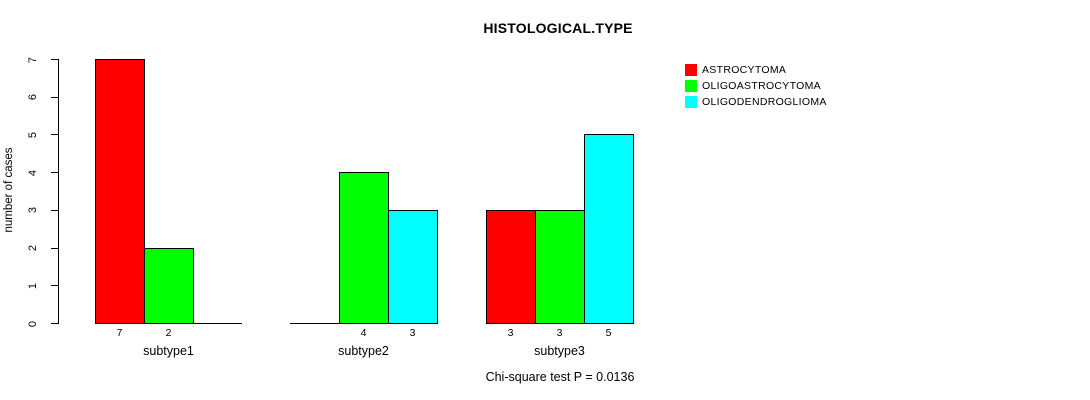  What do you see at coordinates (33, 59) in the screenshot?
I see `y-tick-label: 7` at bounding box center [33, 59].